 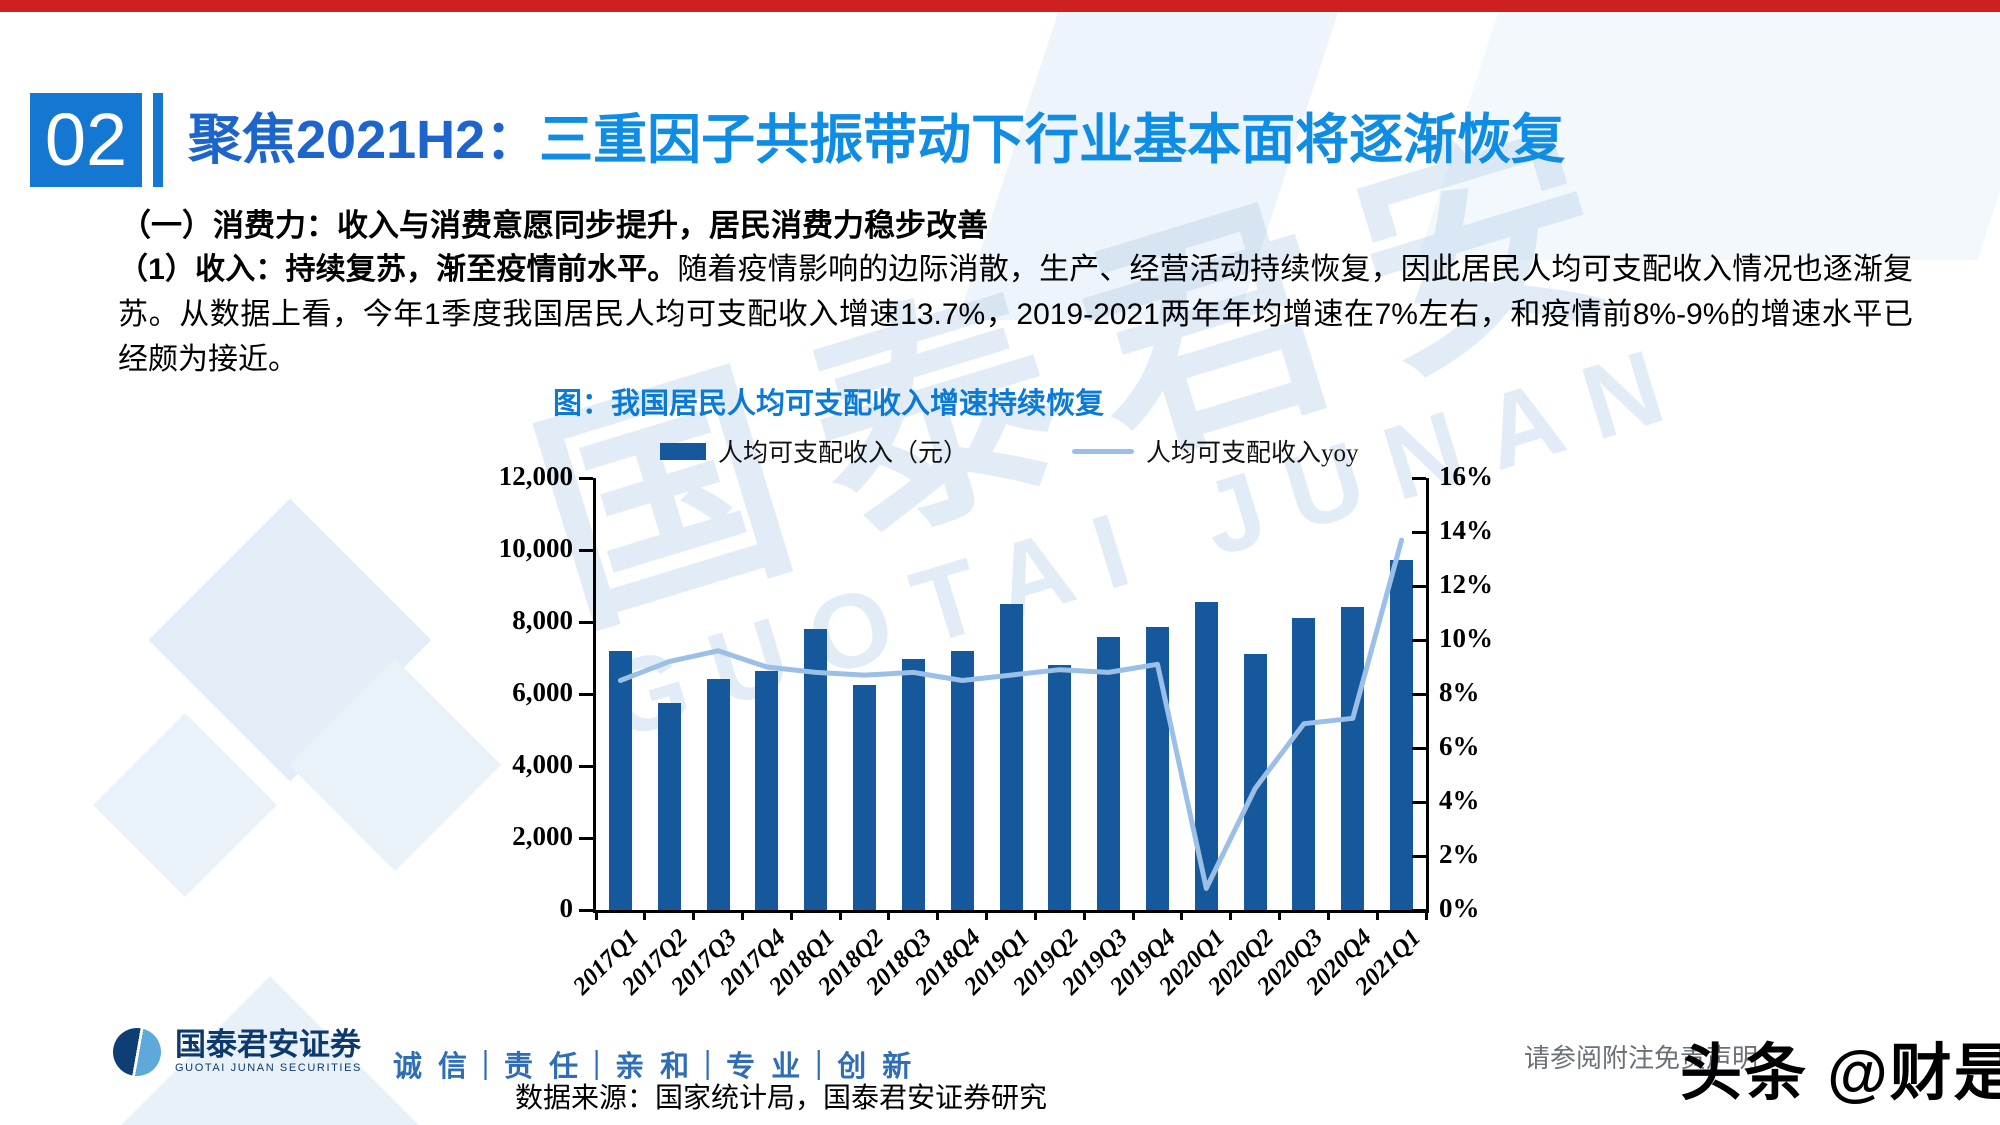 I want to click on legend-bar-swatch, so click(x=683, y=451).